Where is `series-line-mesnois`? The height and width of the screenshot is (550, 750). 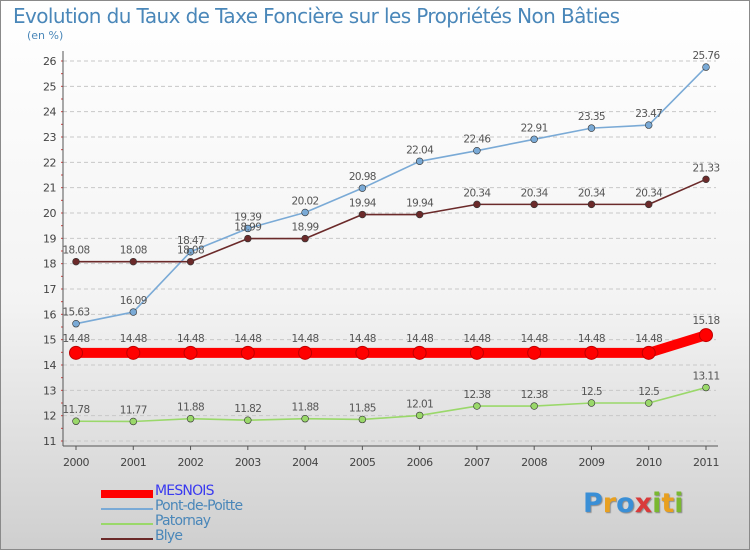 series-line-mesnois is located at coordinates (391, 344).